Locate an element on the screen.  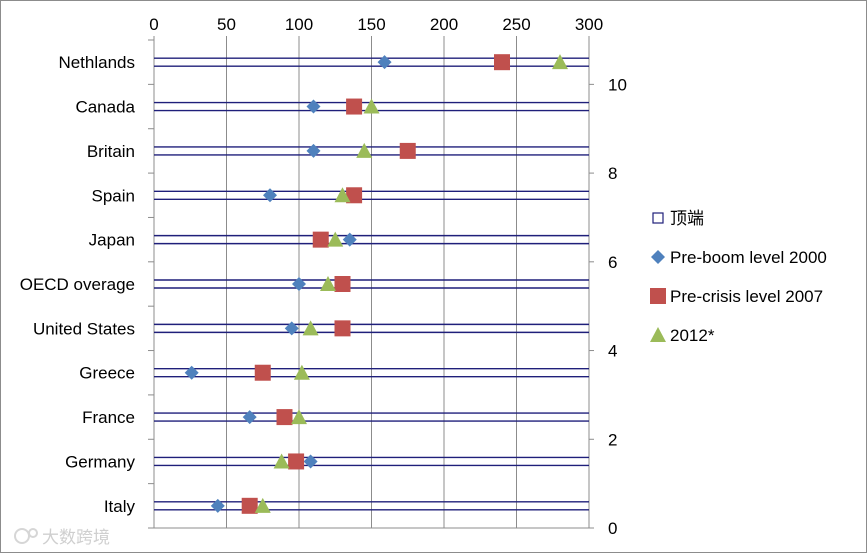
category-label: Nethlands is located at coordinates (96, 62).